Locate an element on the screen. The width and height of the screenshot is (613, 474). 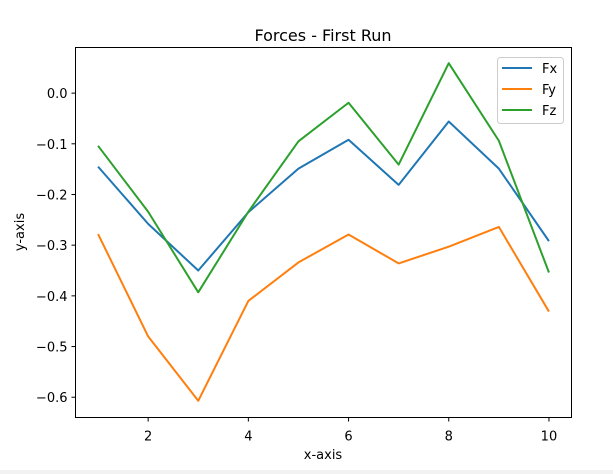
chart-title: Forces - First Run is located at coordinates (322, 35).